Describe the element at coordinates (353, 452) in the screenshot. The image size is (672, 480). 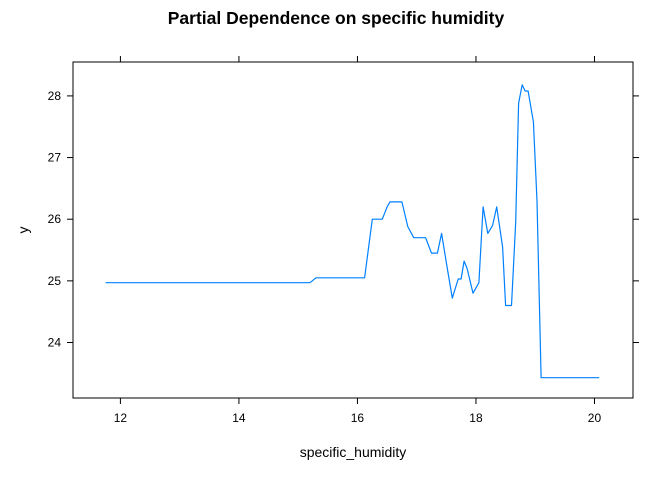
I see `x-axis-label: specific_humidity` at that location.